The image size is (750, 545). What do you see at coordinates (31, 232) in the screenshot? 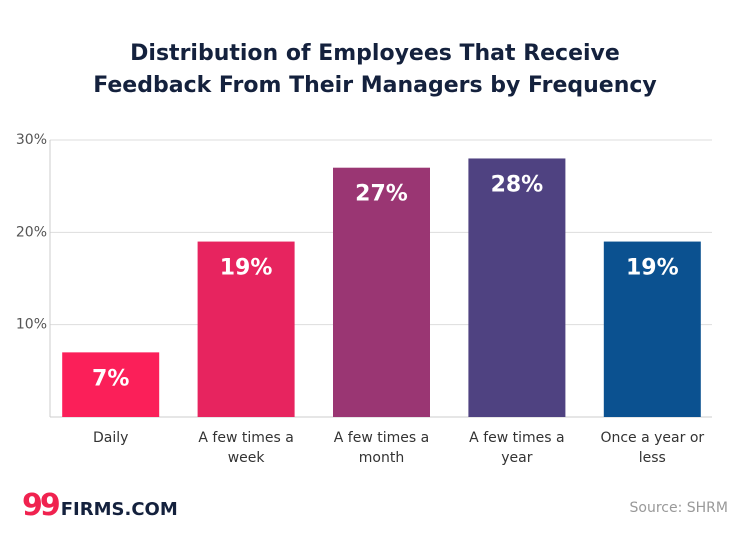
I see `y-tick-label: 20%` at bounding box center [31, 232].